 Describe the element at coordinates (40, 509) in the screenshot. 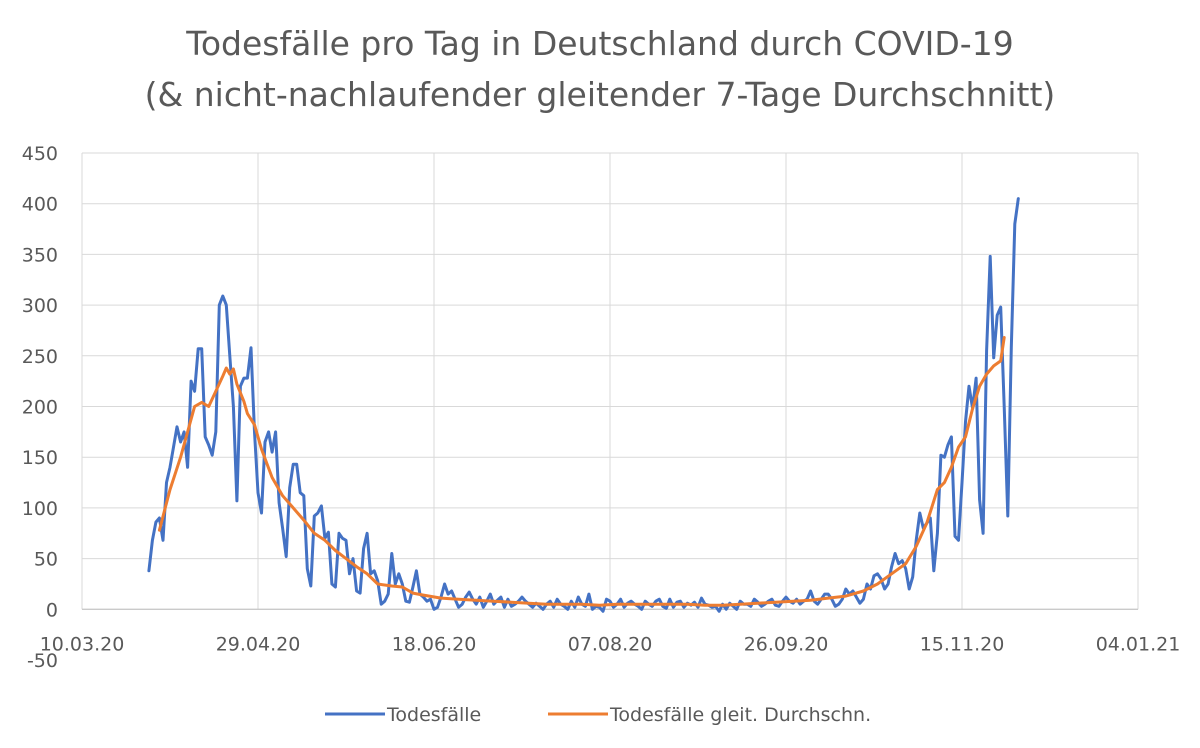

I see `y-tick-label: 100` at that location.